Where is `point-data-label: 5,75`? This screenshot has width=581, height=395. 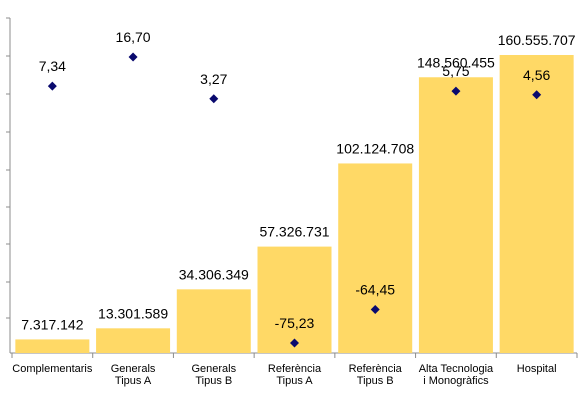
point-data-label: 5,75 is located at coordinates (455, 71).